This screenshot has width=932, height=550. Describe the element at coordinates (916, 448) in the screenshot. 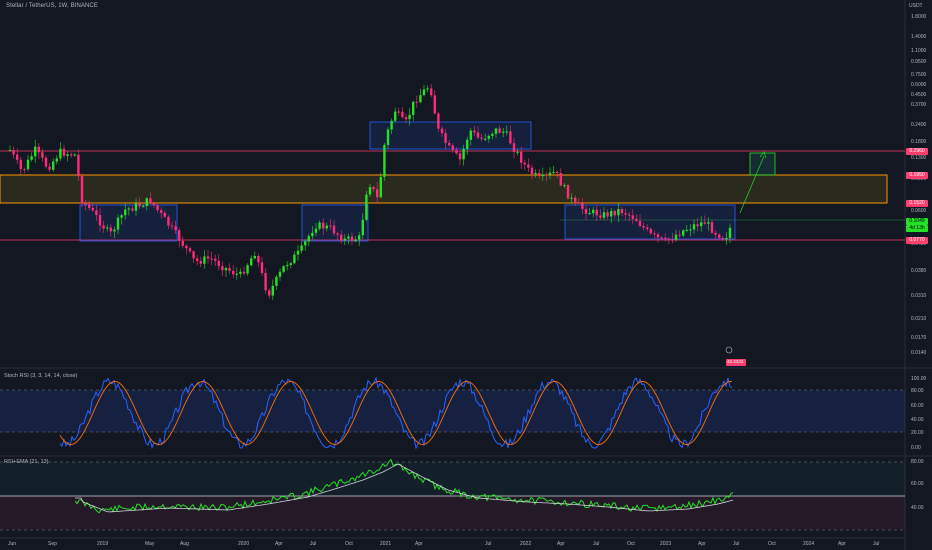

I see `stoch-tick: 0.00` at that location.